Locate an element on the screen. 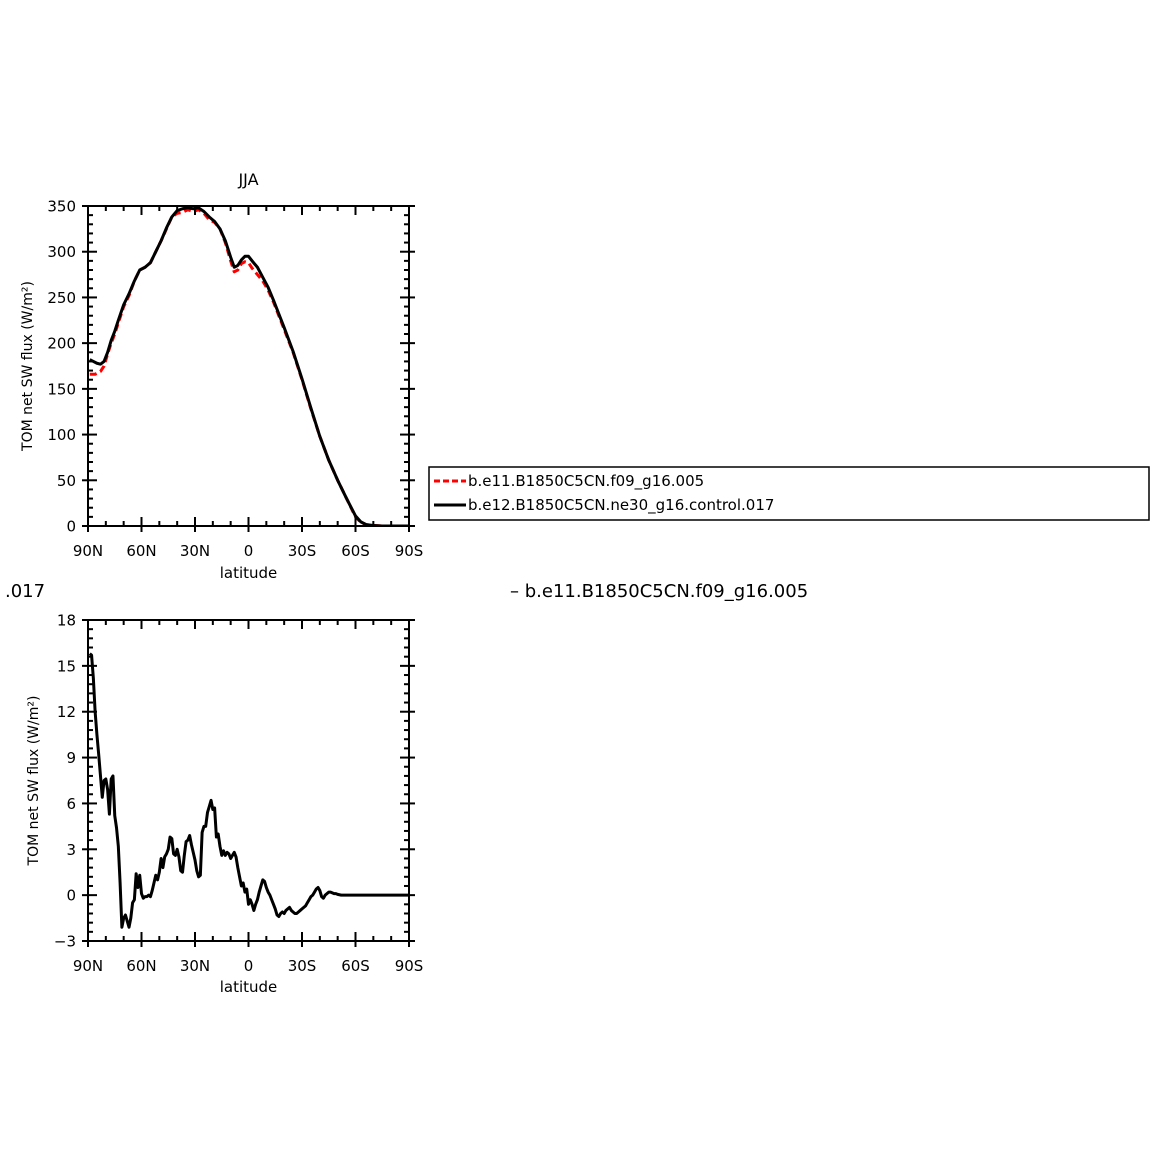 The image size is (1167, 1163). legend-box is located at coordinates (789, 493).